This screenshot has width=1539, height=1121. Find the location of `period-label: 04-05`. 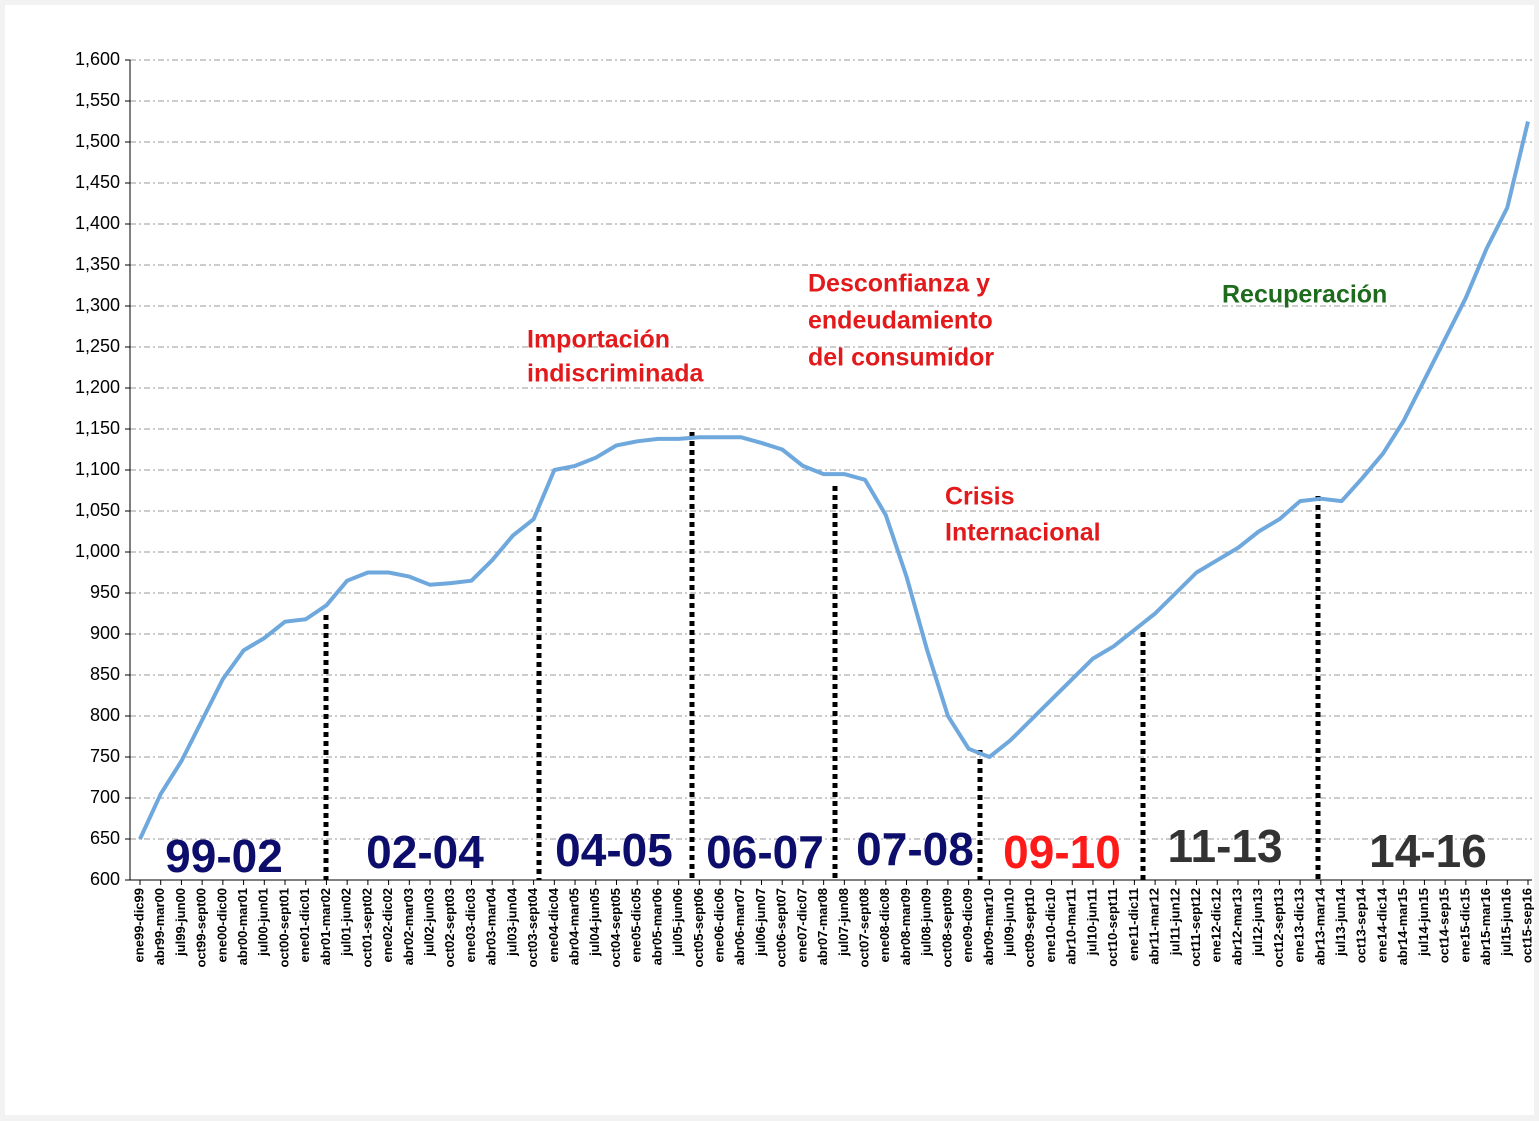

period-label: 04-05 is located at coordinates (614, 850).